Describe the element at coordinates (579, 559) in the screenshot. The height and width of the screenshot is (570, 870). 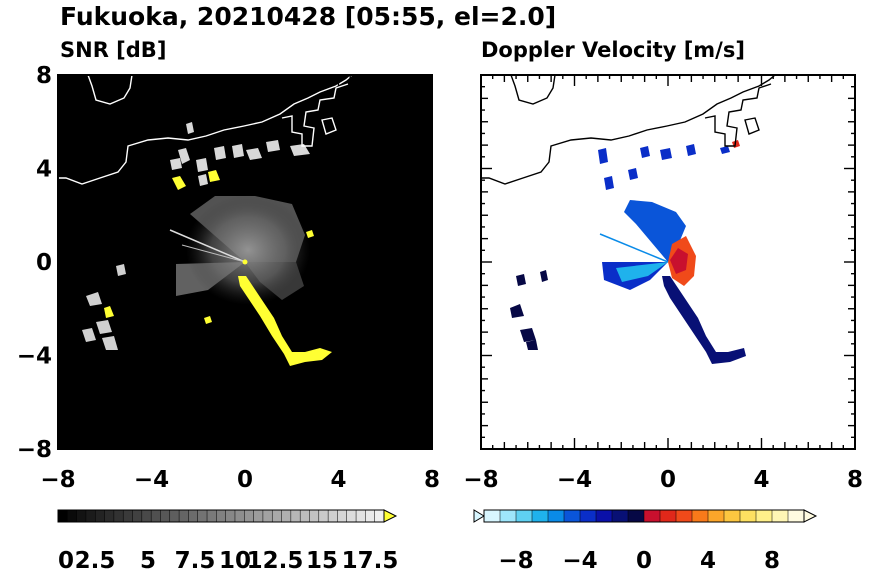
I see `doppler-colorbar-label: −4` at that location.